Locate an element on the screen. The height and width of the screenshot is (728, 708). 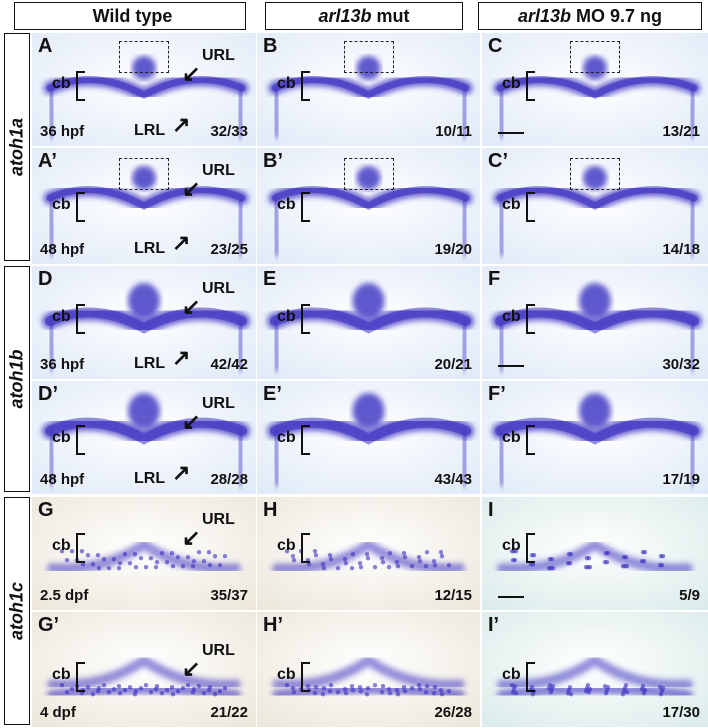
image-panel: B 10/11 cb is located at coordinates (368, 89).